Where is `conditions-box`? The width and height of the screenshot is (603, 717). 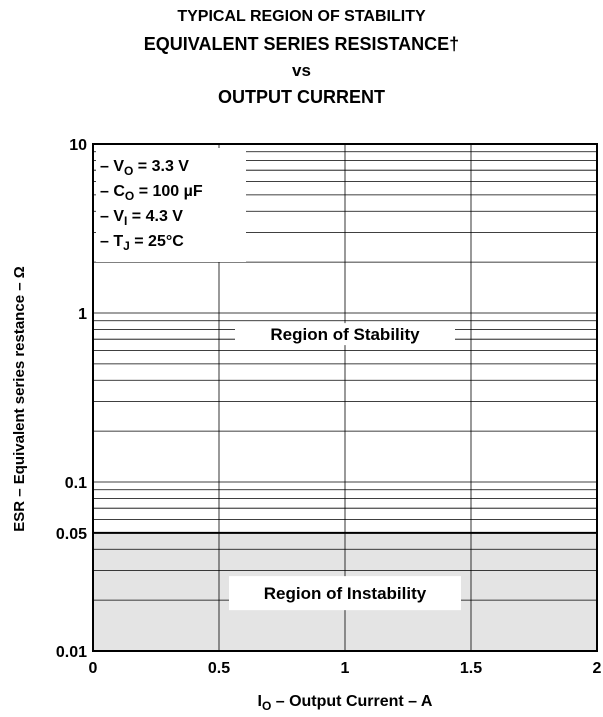
conditions-box is located at coordinates (171, 205).